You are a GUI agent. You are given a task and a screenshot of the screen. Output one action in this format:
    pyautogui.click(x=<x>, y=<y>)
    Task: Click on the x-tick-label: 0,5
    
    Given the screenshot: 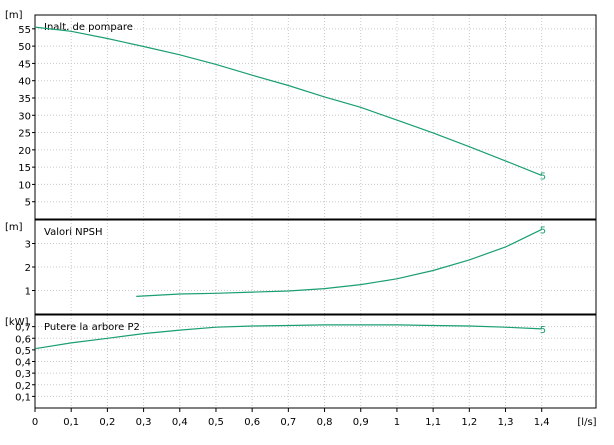 What is the action you would take?
    pyautogui.click(x=216, y=422)
    